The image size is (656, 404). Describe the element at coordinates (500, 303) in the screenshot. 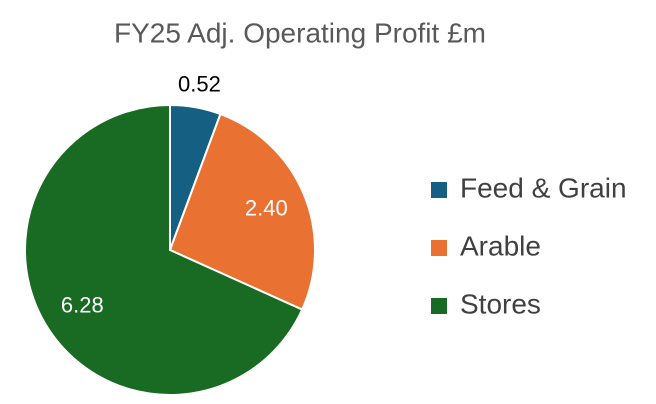

I see `legend-label: Stores` at that location.